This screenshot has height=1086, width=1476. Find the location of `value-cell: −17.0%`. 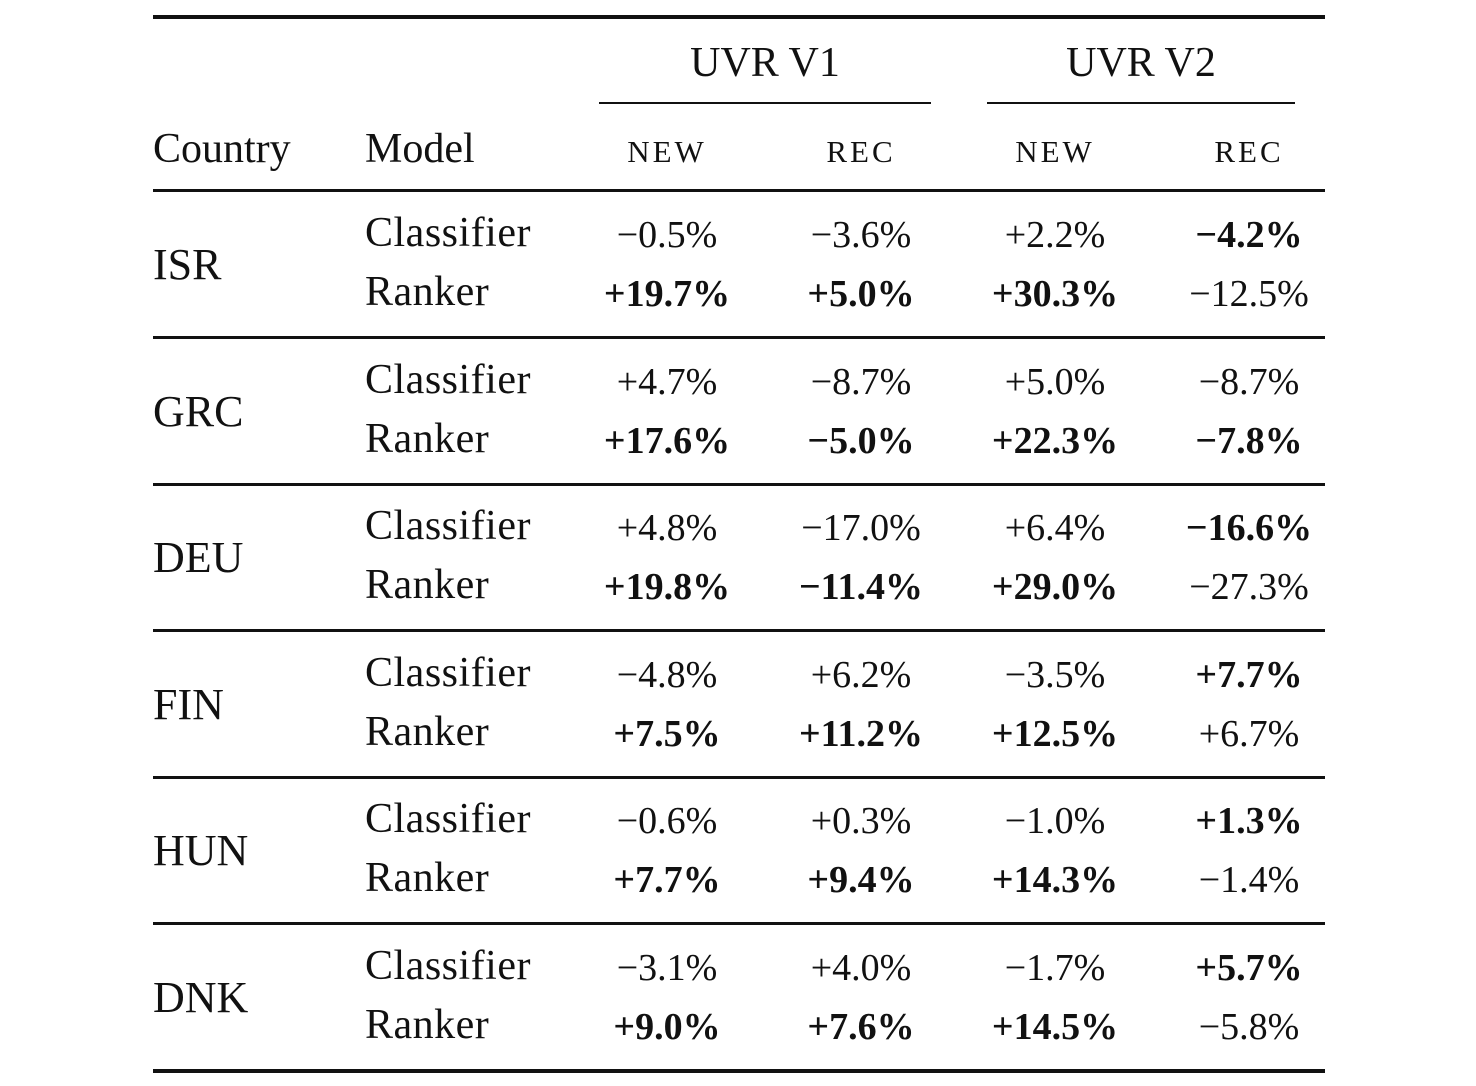

value-cell: −17.0% is located at coordinates (861, 528).